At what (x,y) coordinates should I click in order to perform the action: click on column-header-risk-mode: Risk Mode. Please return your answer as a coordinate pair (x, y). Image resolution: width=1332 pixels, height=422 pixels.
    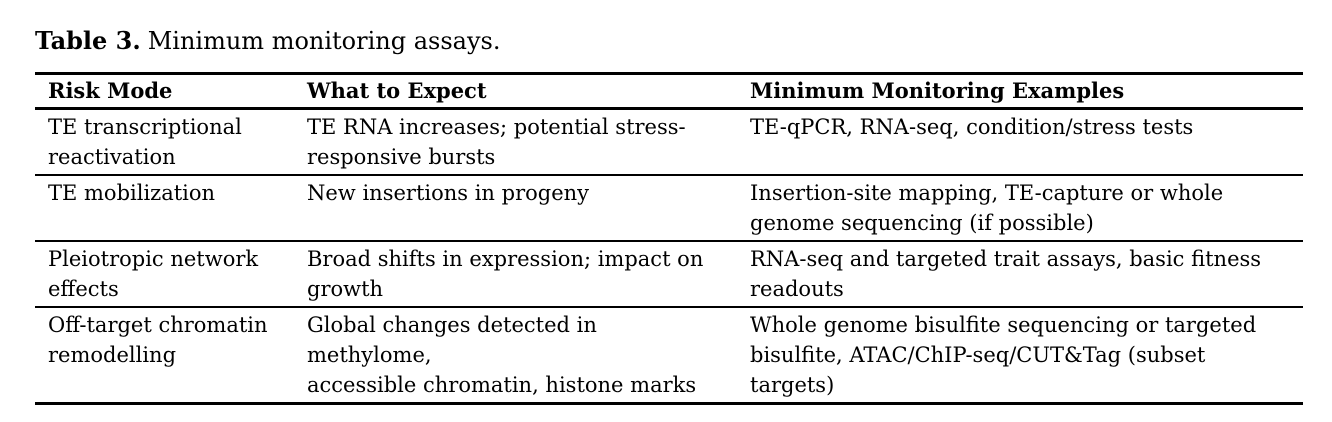
    Looking at the image, I should click on (164, 91).